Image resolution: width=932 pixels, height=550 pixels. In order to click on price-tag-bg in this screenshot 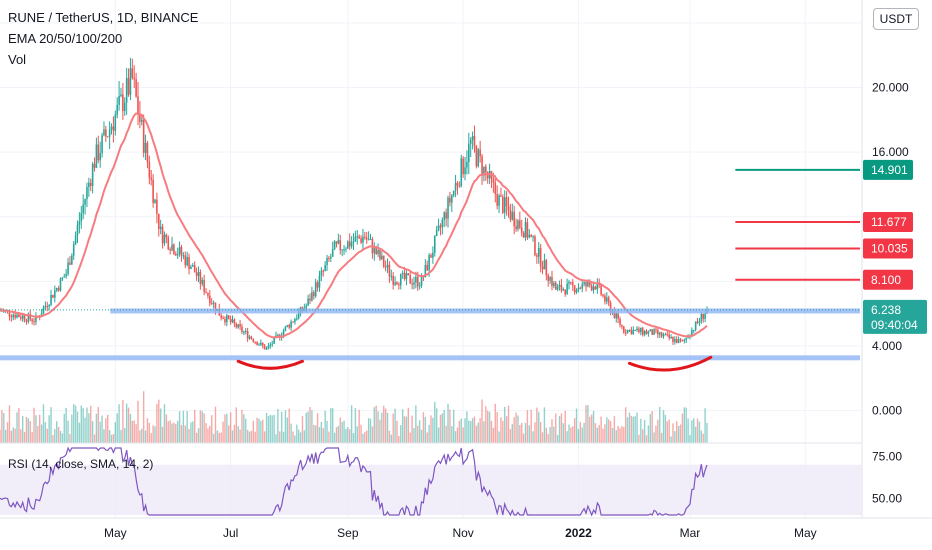, I will do `click(888, 248)`.